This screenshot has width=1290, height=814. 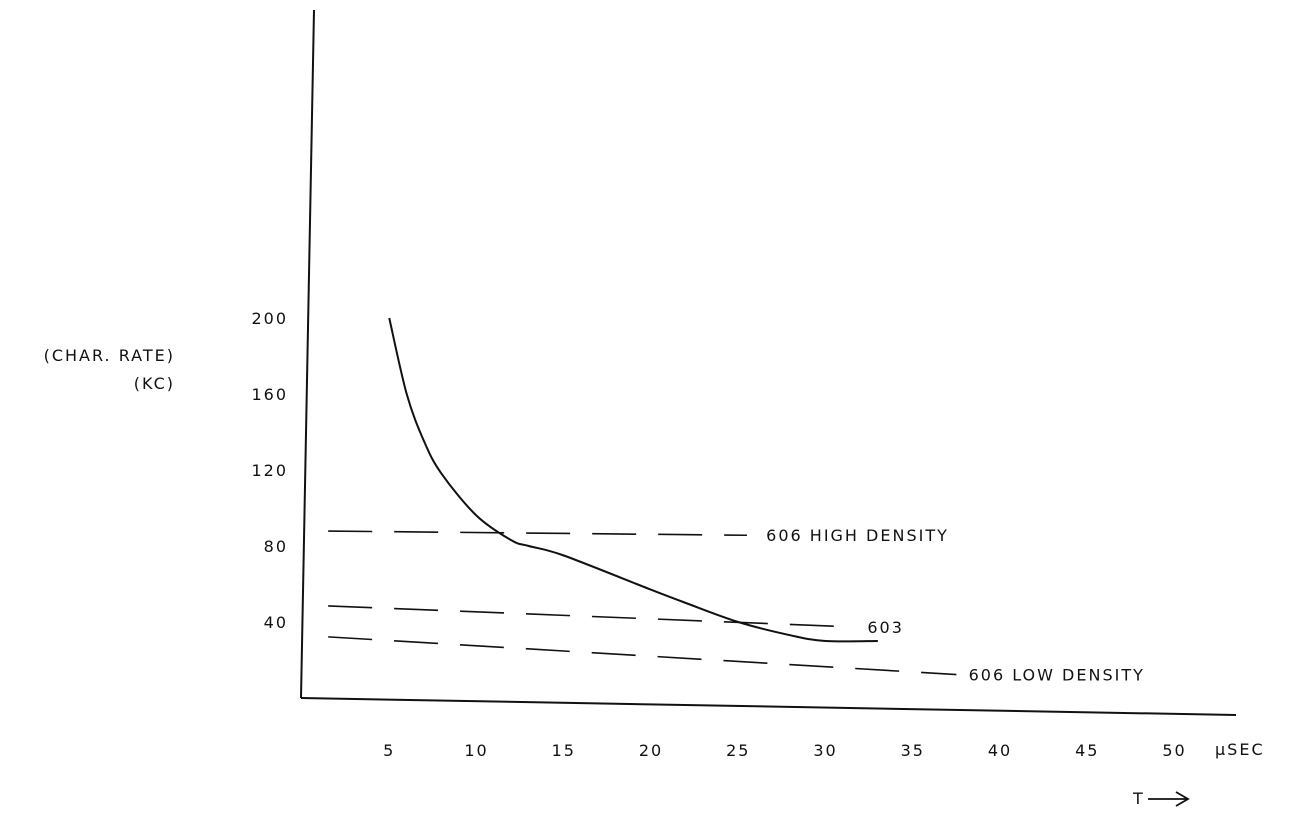 What do you see at coordinates (651, 750) in the screenshot?
I see `x-tick-label: 20` at bounding box center [651, 750].